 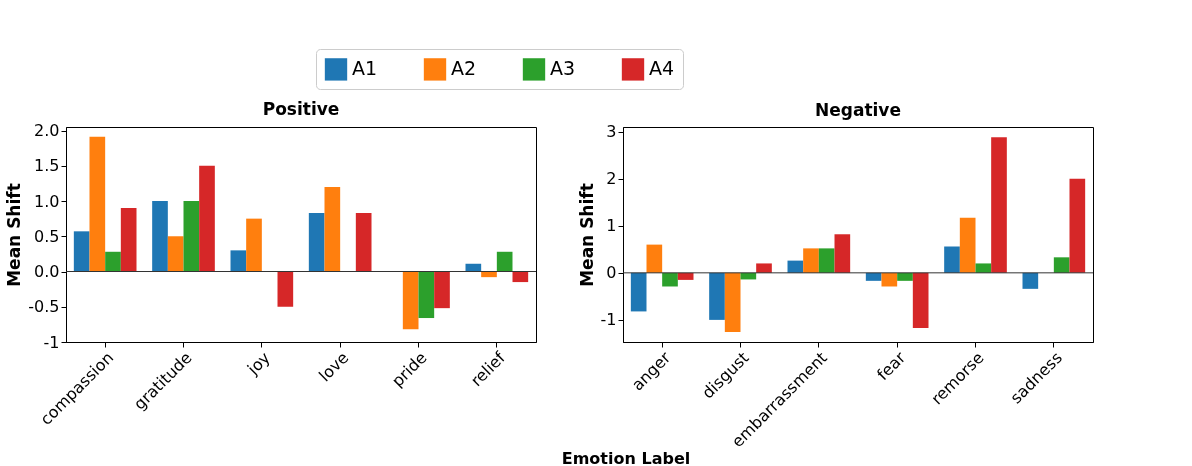 What do you see at coordinates (47, 236) in the screenshot?
I see `y-tick-label: 0.5` at bounding box center [47, 236].